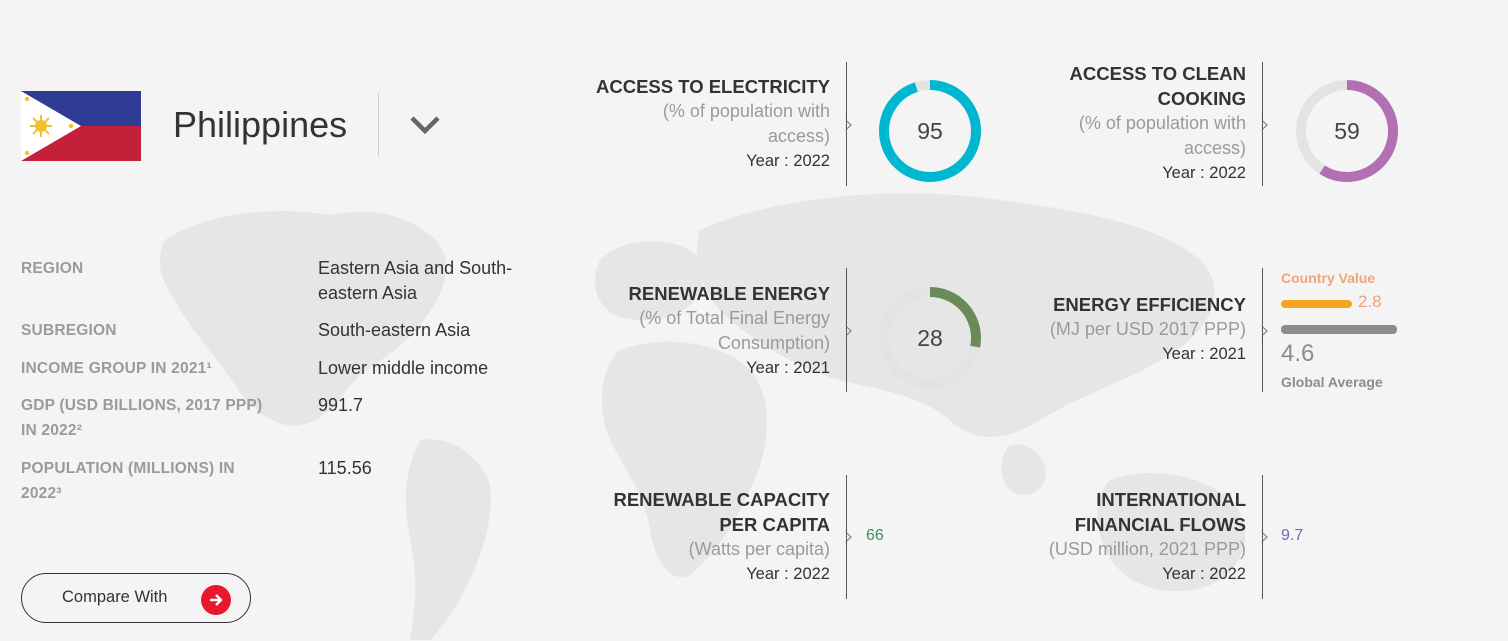 Image resolution: width=1508 pixels, height=641 pixels. I want to click on global-average-label: Global Average, so click(1332, 382).